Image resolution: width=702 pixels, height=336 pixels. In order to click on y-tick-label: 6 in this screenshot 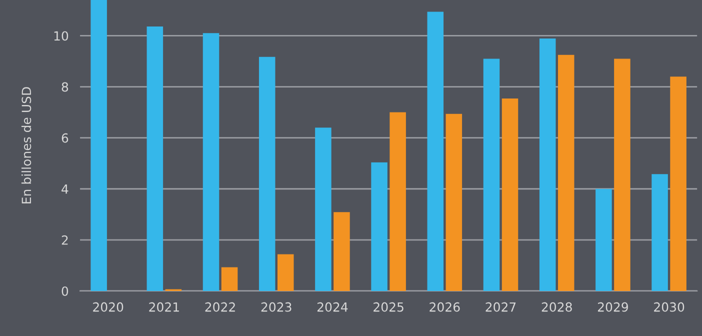, I will do `click(65, 138)`.